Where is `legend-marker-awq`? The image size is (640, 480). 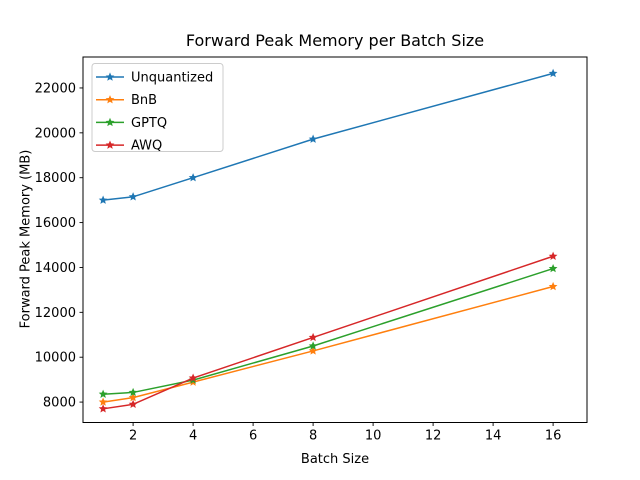
legend-marker-awq is located at coordinates (110, 144).